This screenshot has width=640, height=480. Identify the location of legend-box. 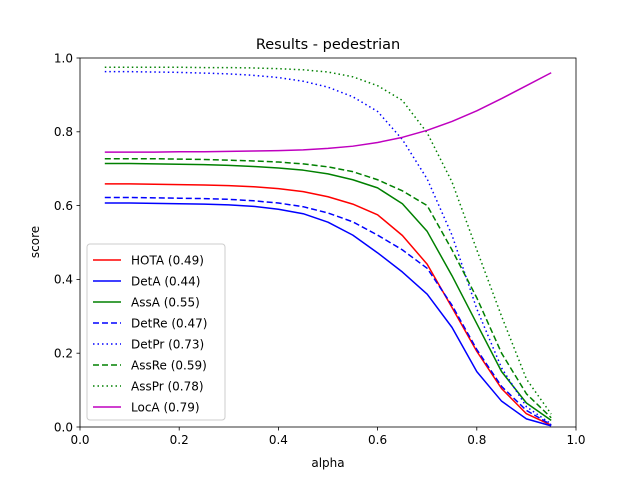
(156, 332).